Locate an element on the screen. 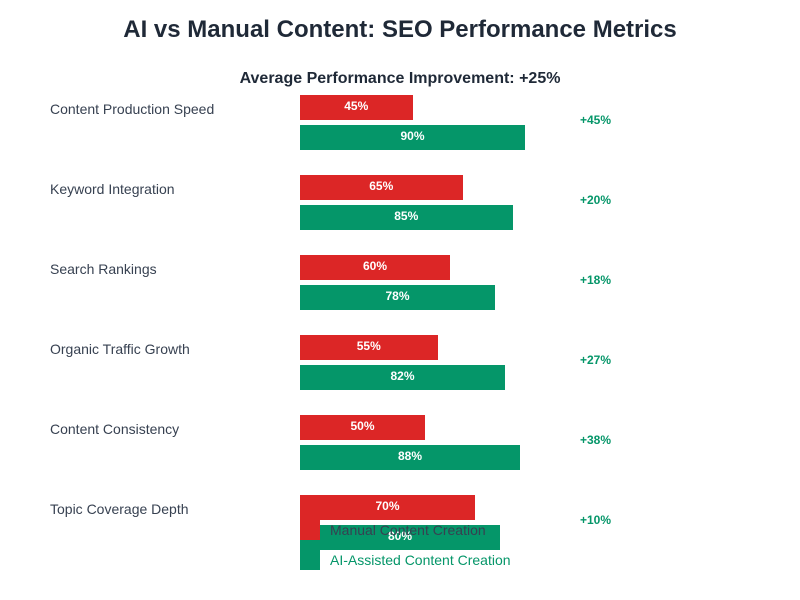 The image size is (800, 600). manual-bar: 65% is located at coordinates (381, 187).